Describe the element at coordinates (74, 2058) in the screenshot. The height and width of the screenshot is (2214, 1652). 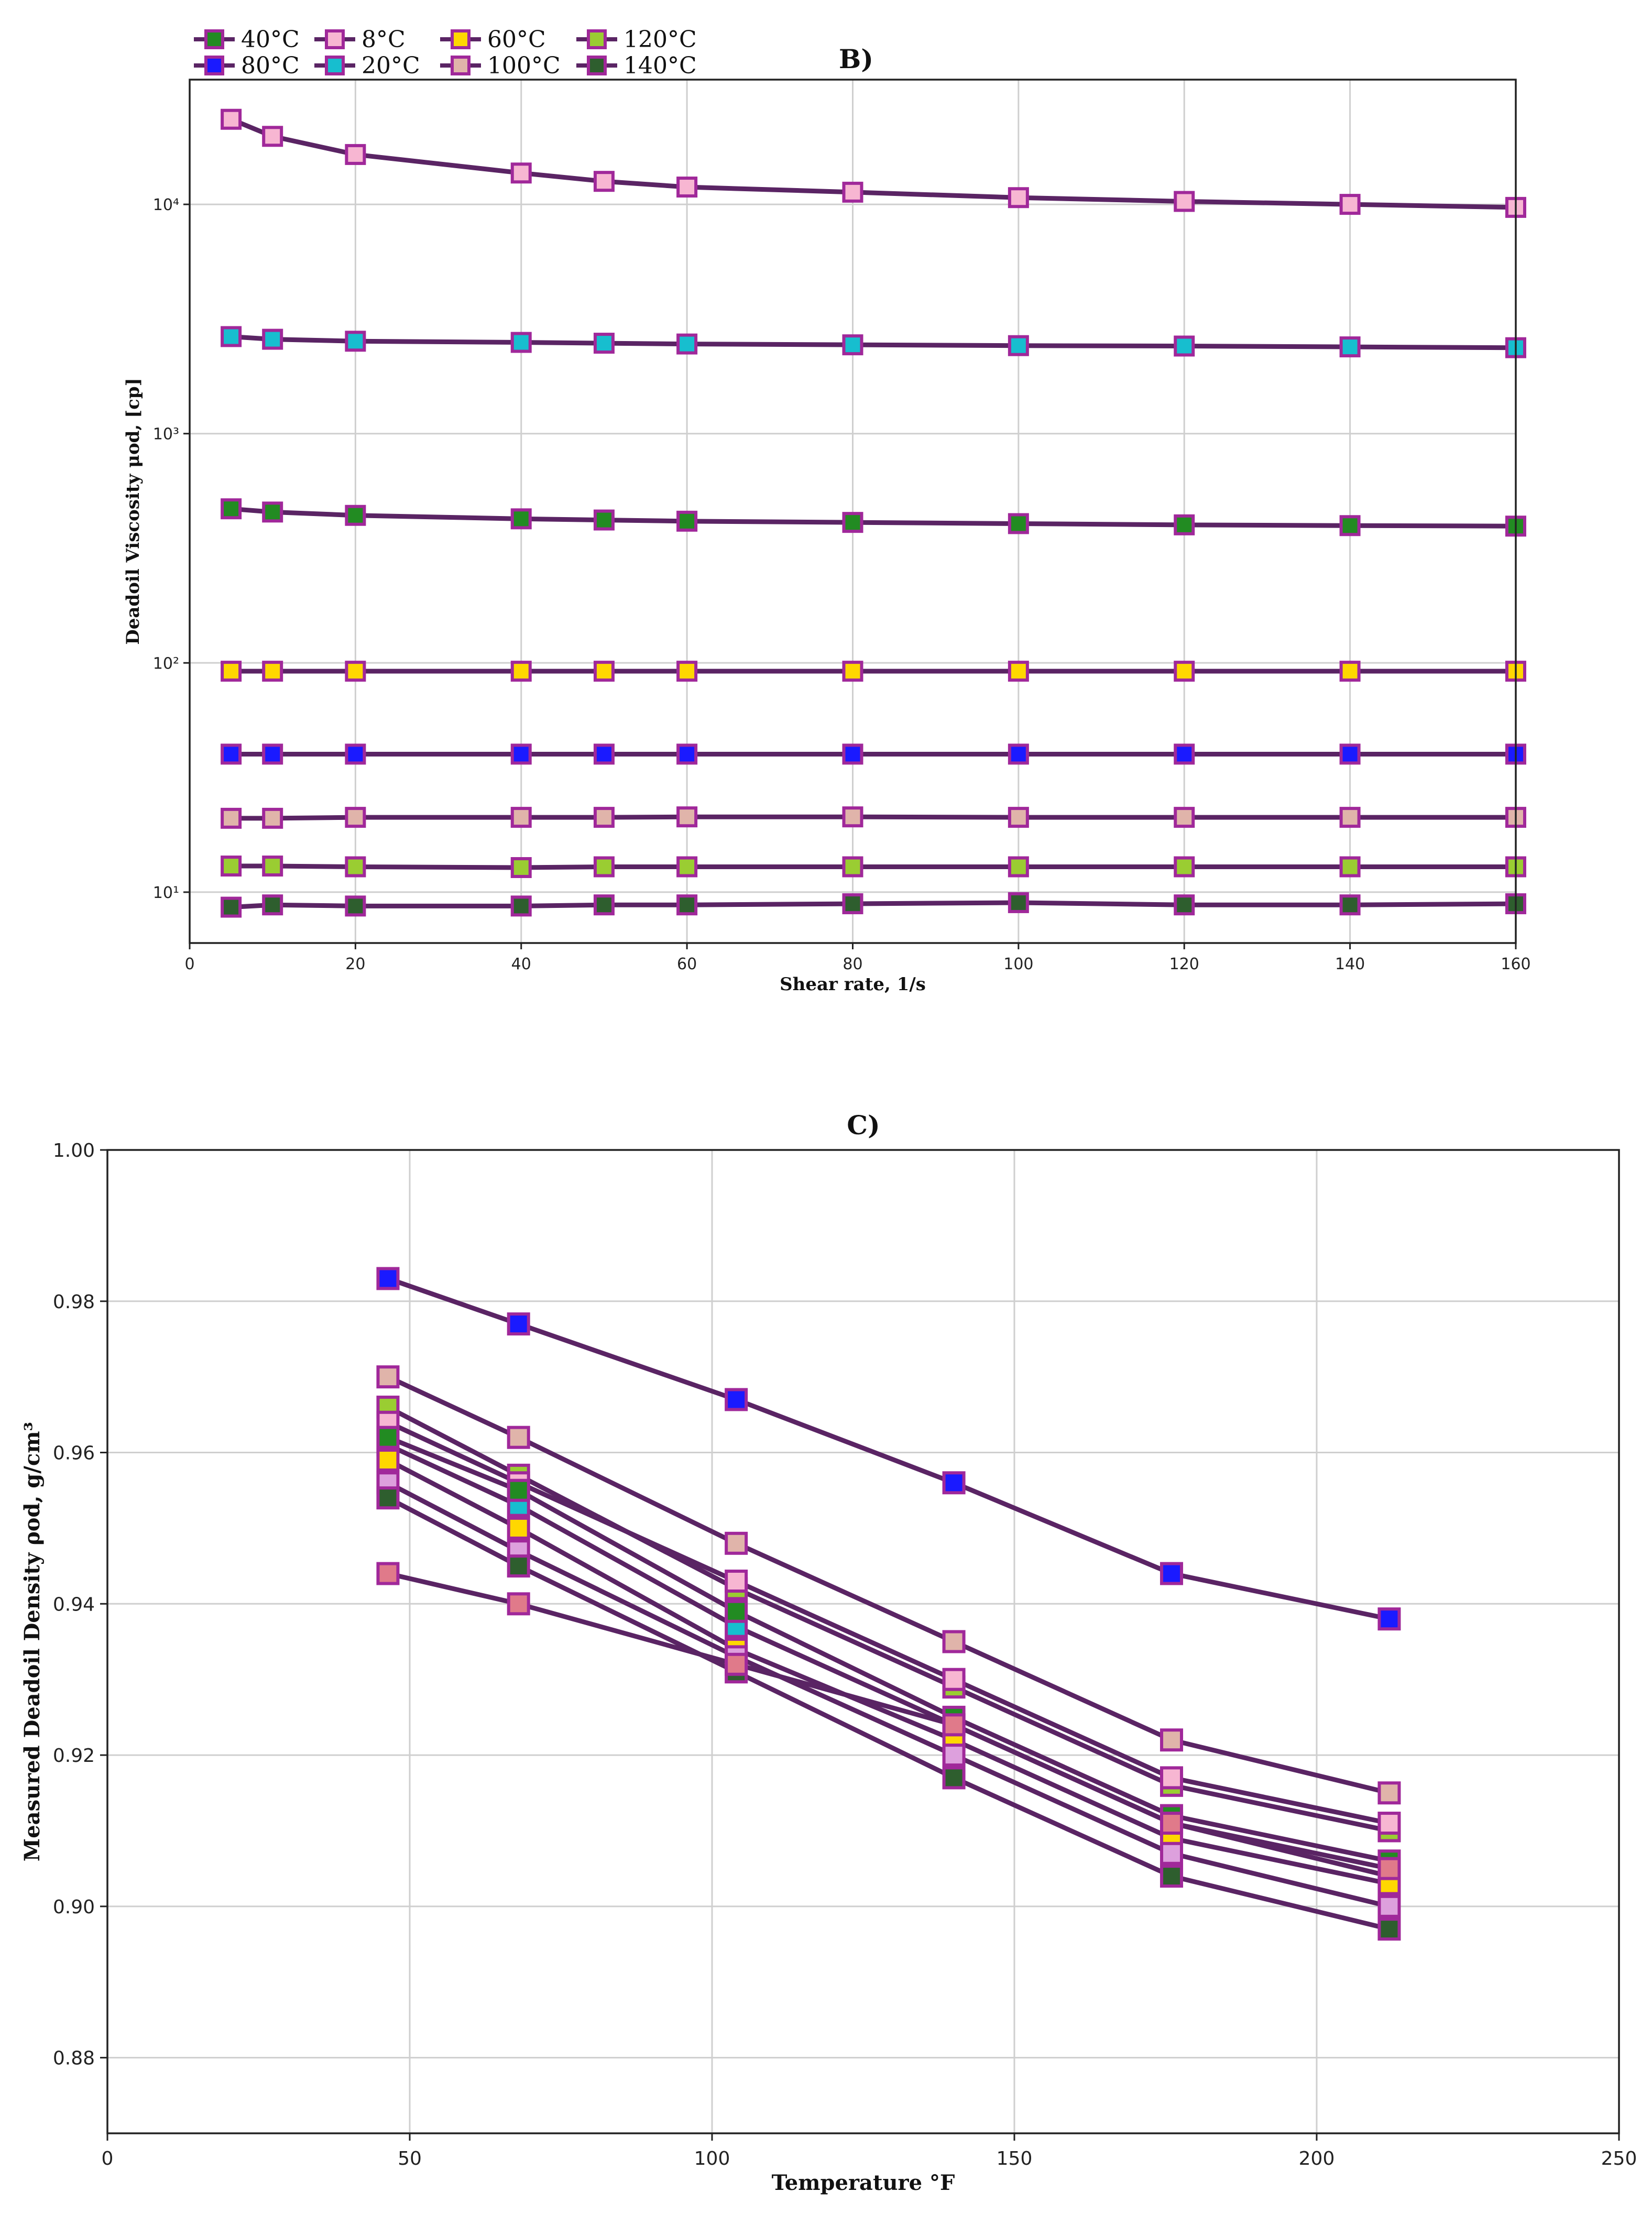
I see `chart-c-y-tick-label: 0.88` at that location.